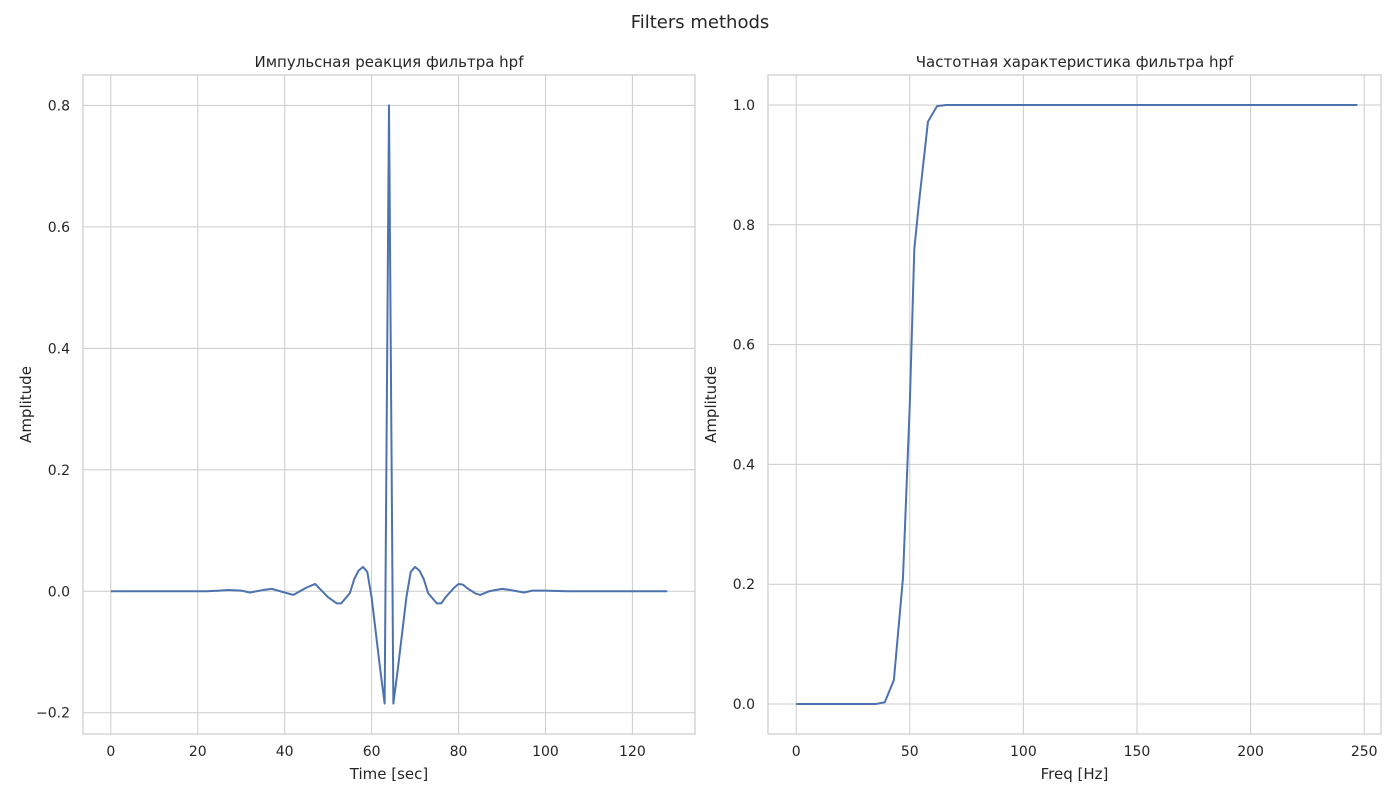  What do you see at coordinates (700, 22) in the screenshot?
I see `figure-title: Filters methods` at bounding box center [700, 22].